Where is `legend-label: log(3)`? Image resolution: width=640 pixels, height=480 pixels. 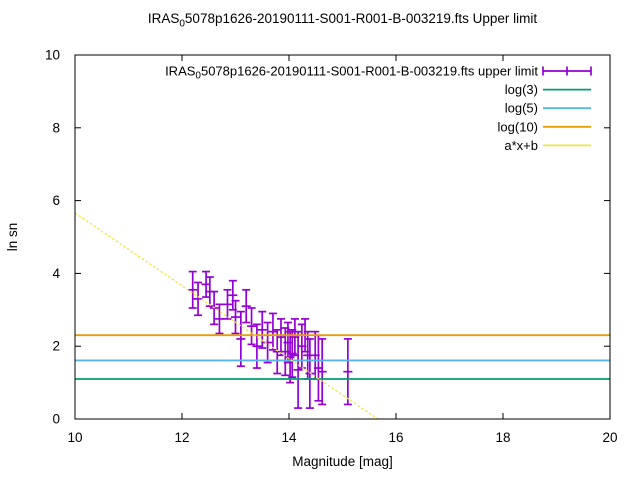
legend-label: log(3) is located at coordinates (521, 89).